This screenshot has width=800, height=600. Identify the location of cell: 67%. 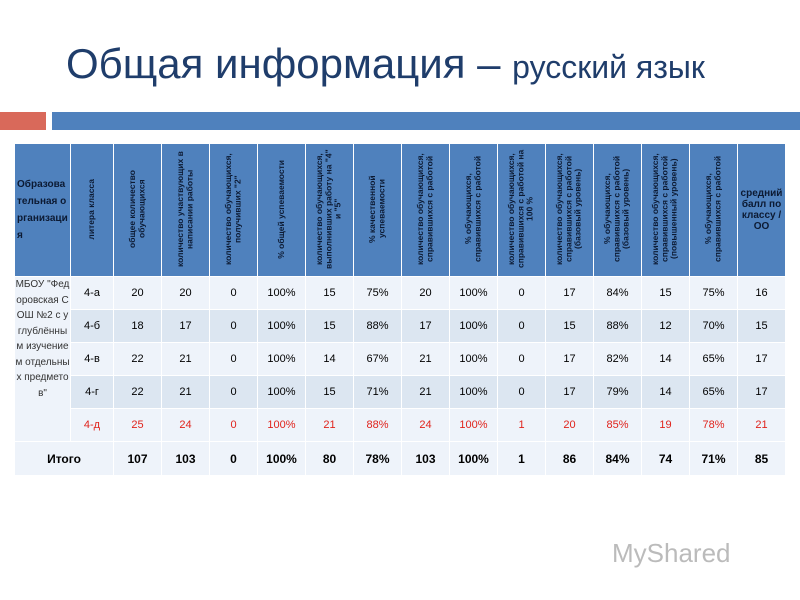
(377, 359).